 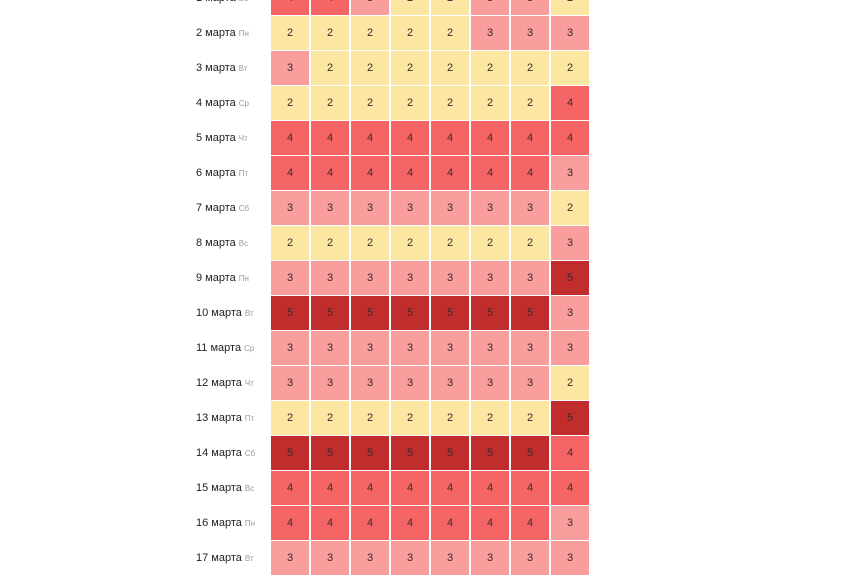 I want to click on table-row: 9 марта Пн 3 3 3 3 3 3 3 5, so click(x=421, y=278).